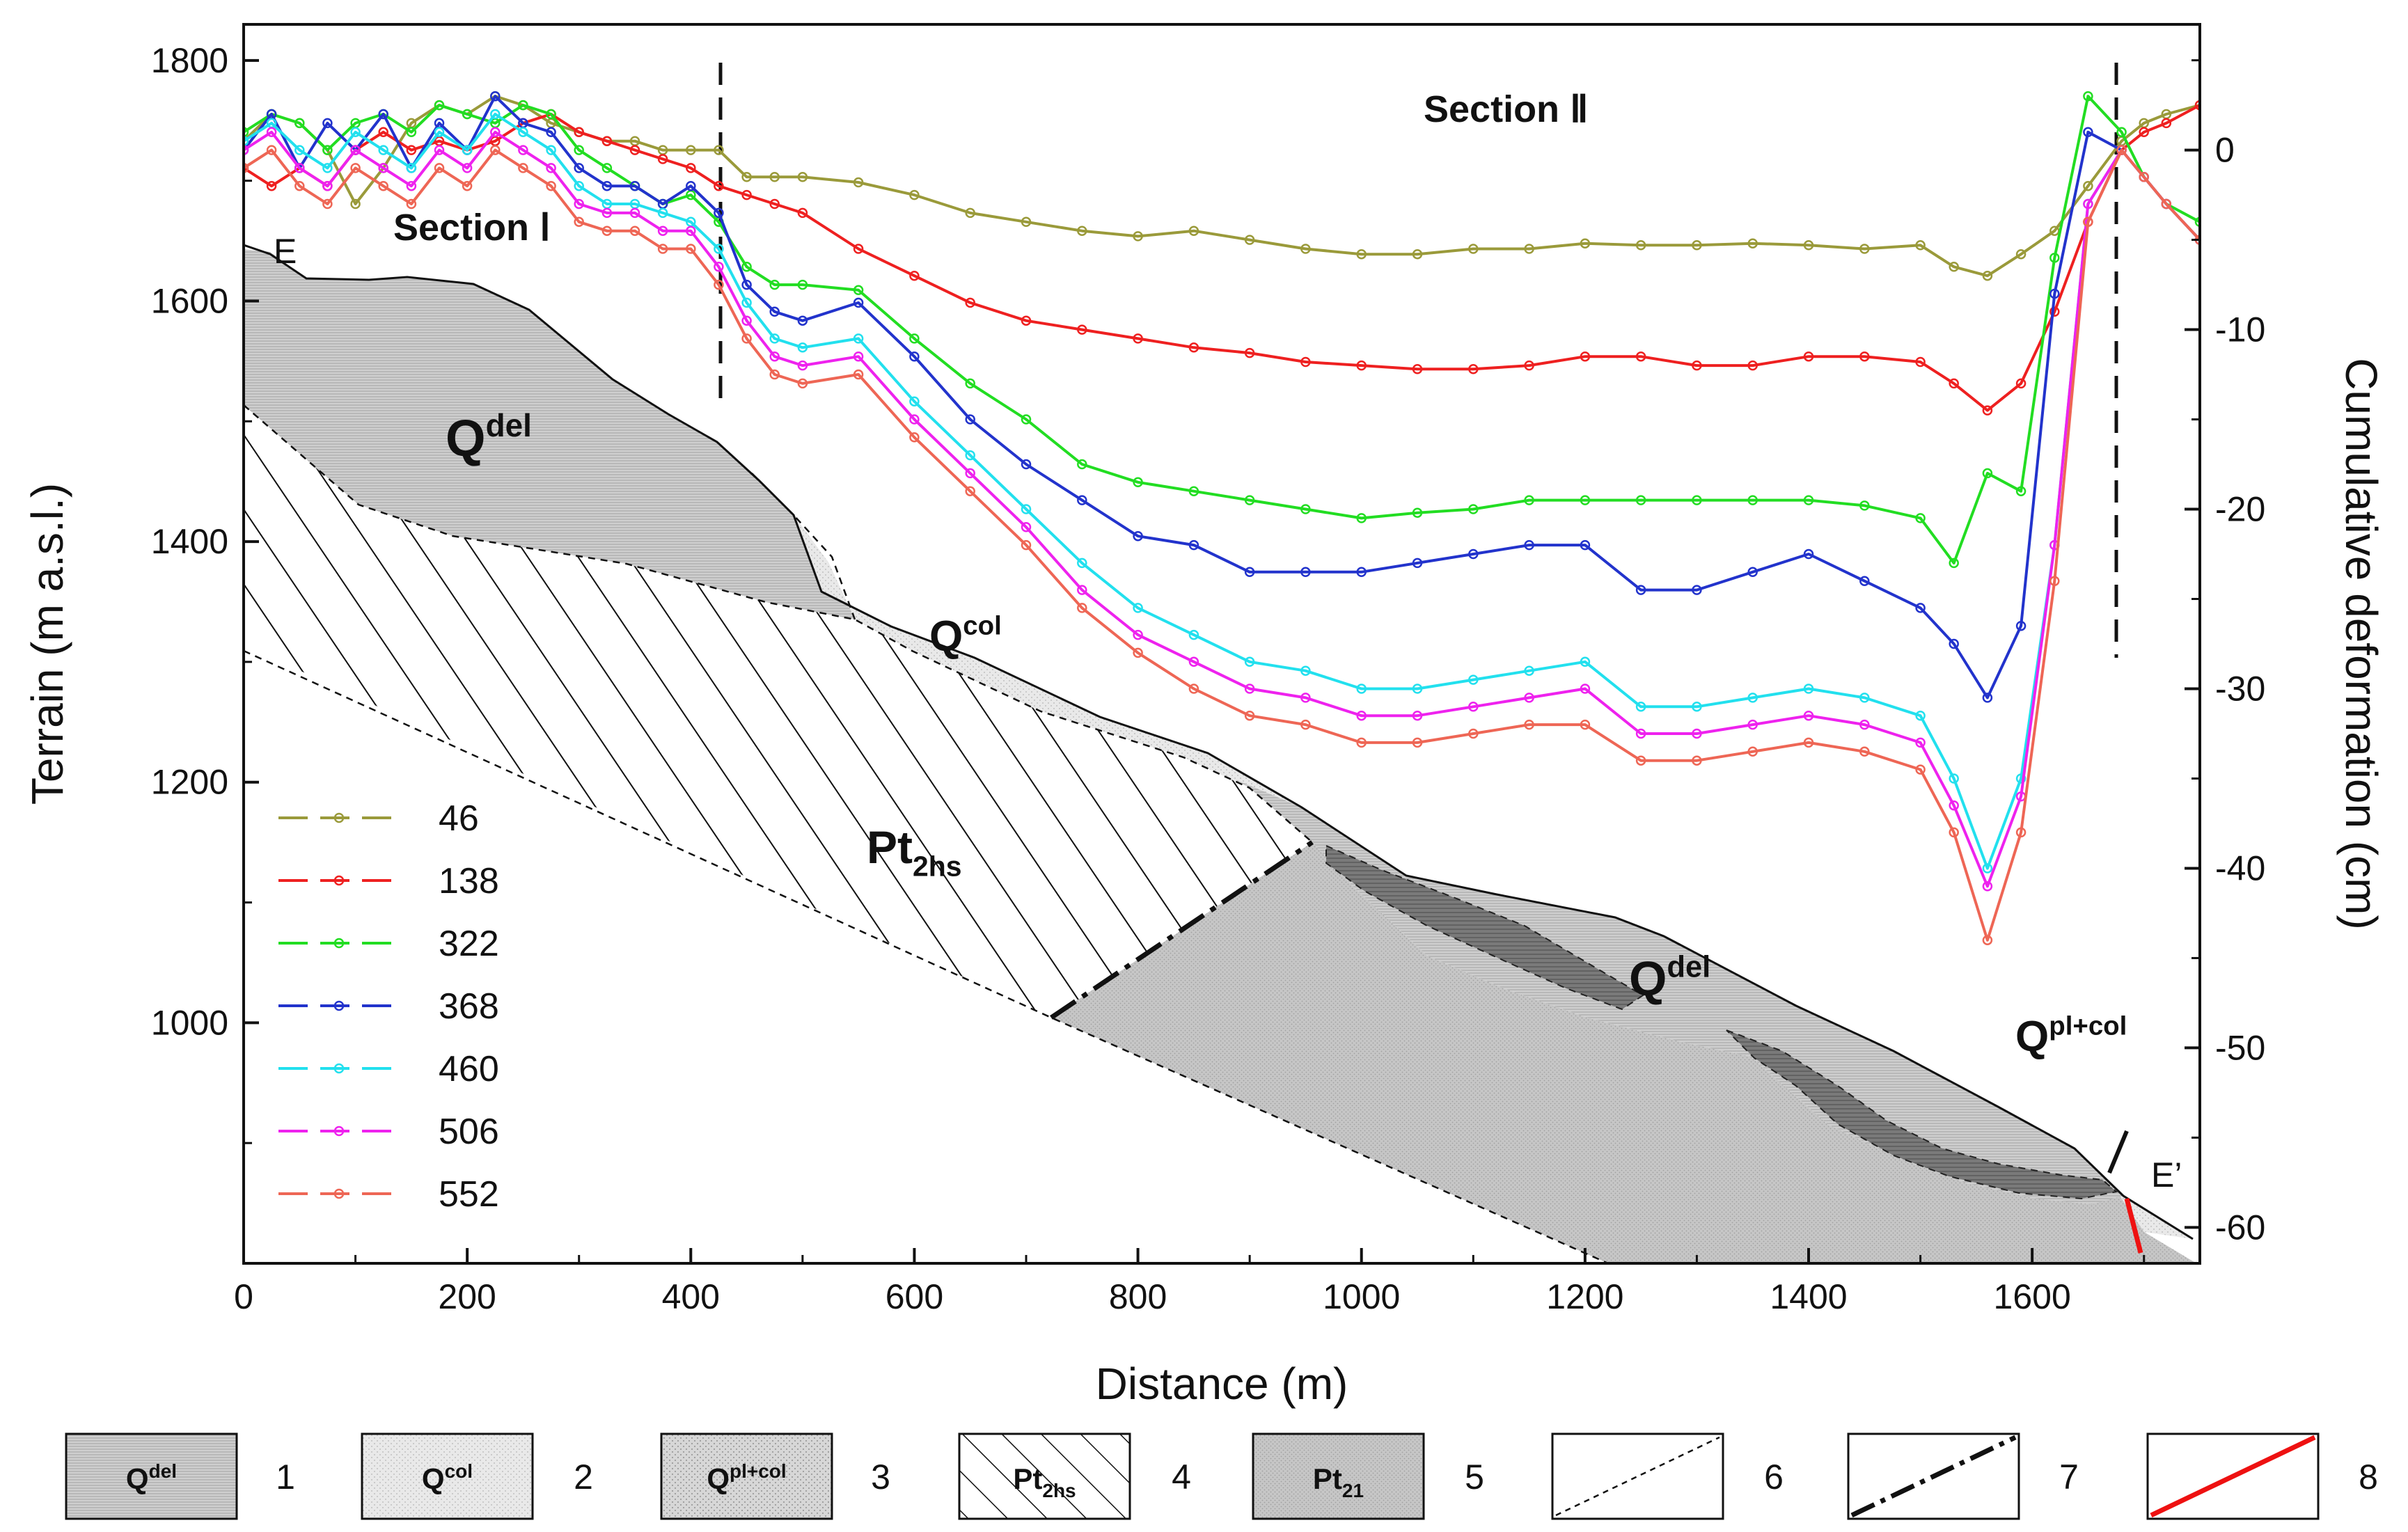  I want to click on unit-label: Qpl+col, so click(2071, 1036).